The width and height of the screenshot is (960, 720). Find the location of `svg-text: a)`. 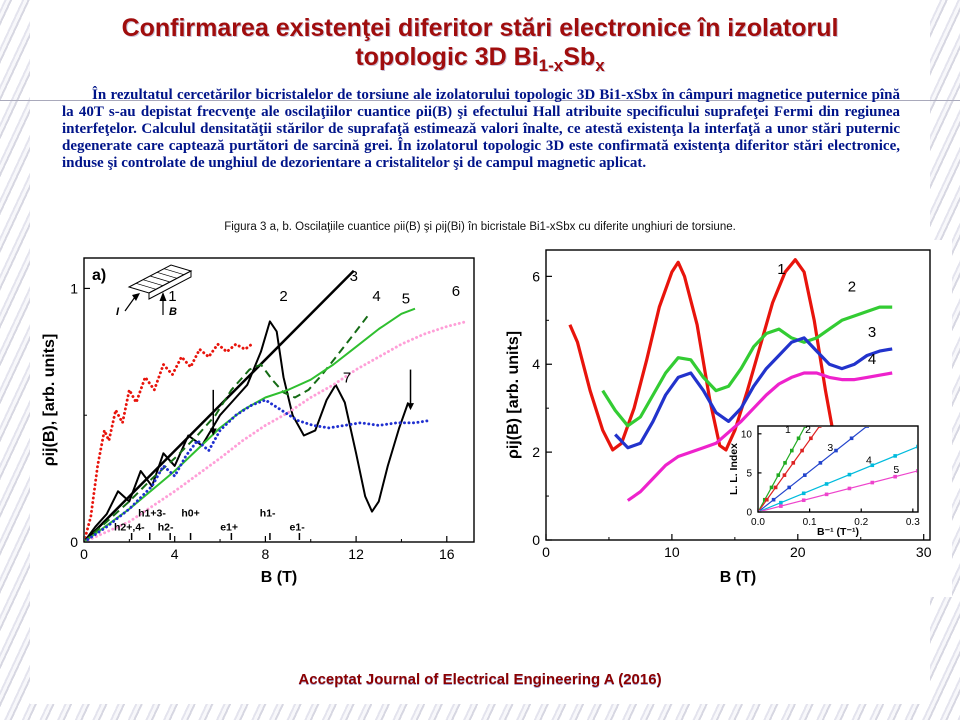

svg-text: a) is located at coordinates (99, 275).